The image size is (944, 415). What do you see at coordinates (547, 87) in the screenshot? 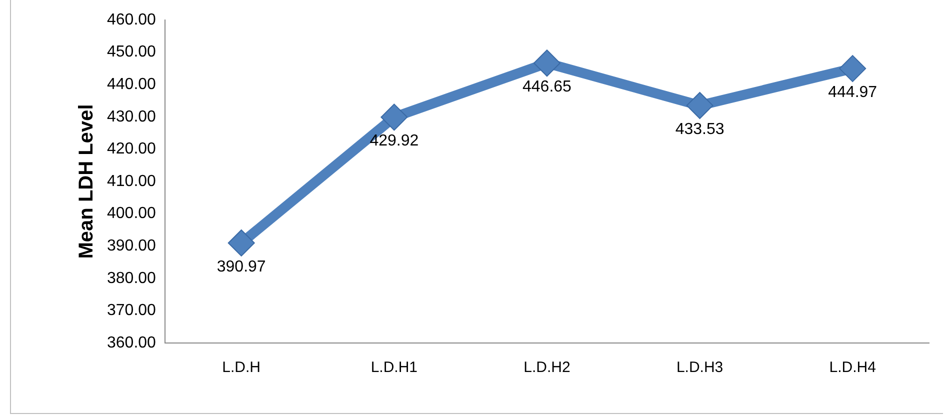
I see `data-label: 446.65` at bounding box center [547, 87].